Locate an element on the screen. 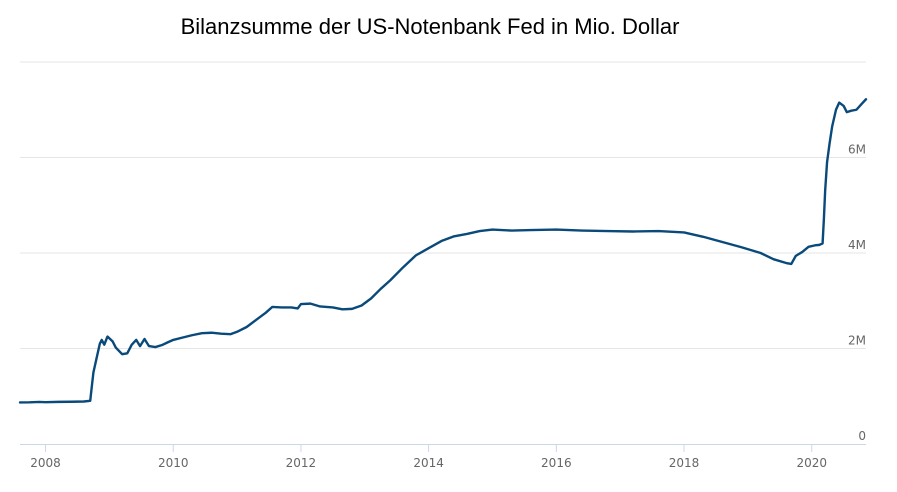  x-tick-label: 2014 is located at coordinates (428, 463).